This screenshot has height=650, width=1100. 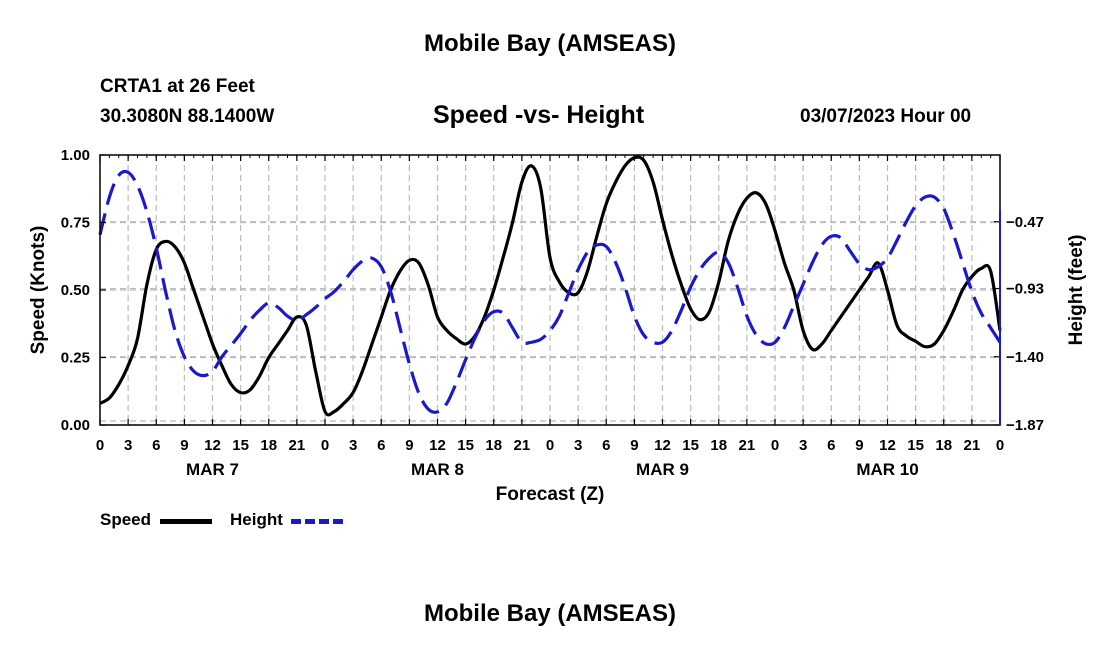 What do you see at coordinates (38, 290) in the screenshot?
I see `y-axis-label: Speed (Knots)` at bounding box center [38, 290].